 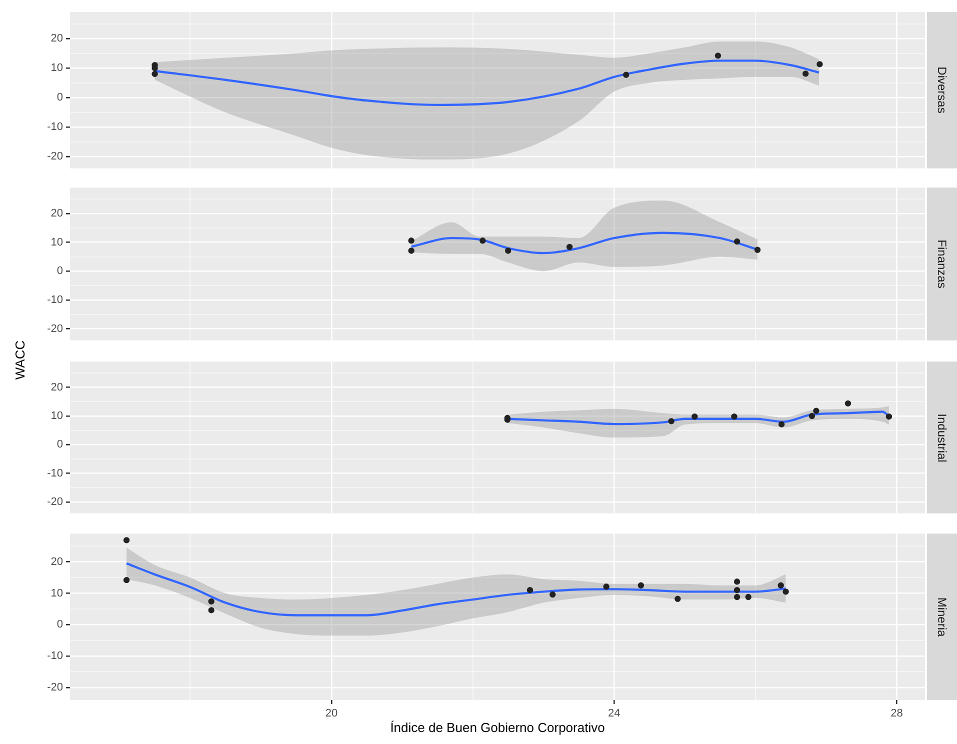 I want to click on x-tick-label: 24, so click(x=614, y=714).